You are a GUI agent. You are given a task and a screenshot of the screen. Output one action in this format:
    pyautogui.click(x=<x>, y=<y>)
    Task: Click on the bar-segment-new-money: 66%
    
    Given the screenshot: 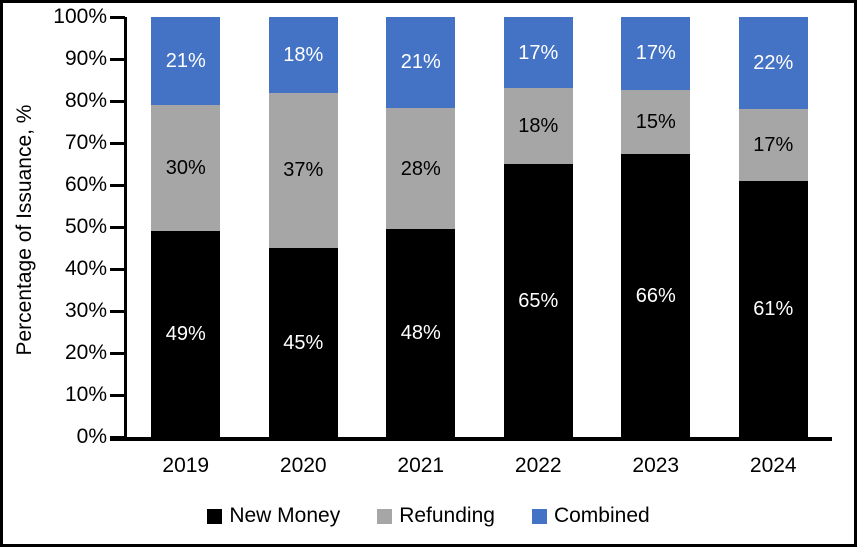 What is the action you would take?
    pyautogui.click(x=656, y=295)
    